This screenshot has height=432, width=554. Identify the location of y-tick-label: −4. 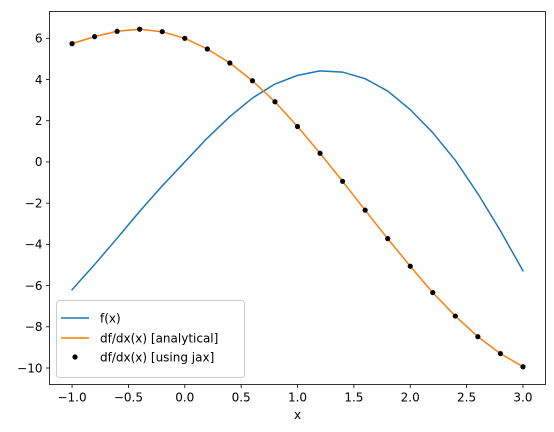
(34, 245).